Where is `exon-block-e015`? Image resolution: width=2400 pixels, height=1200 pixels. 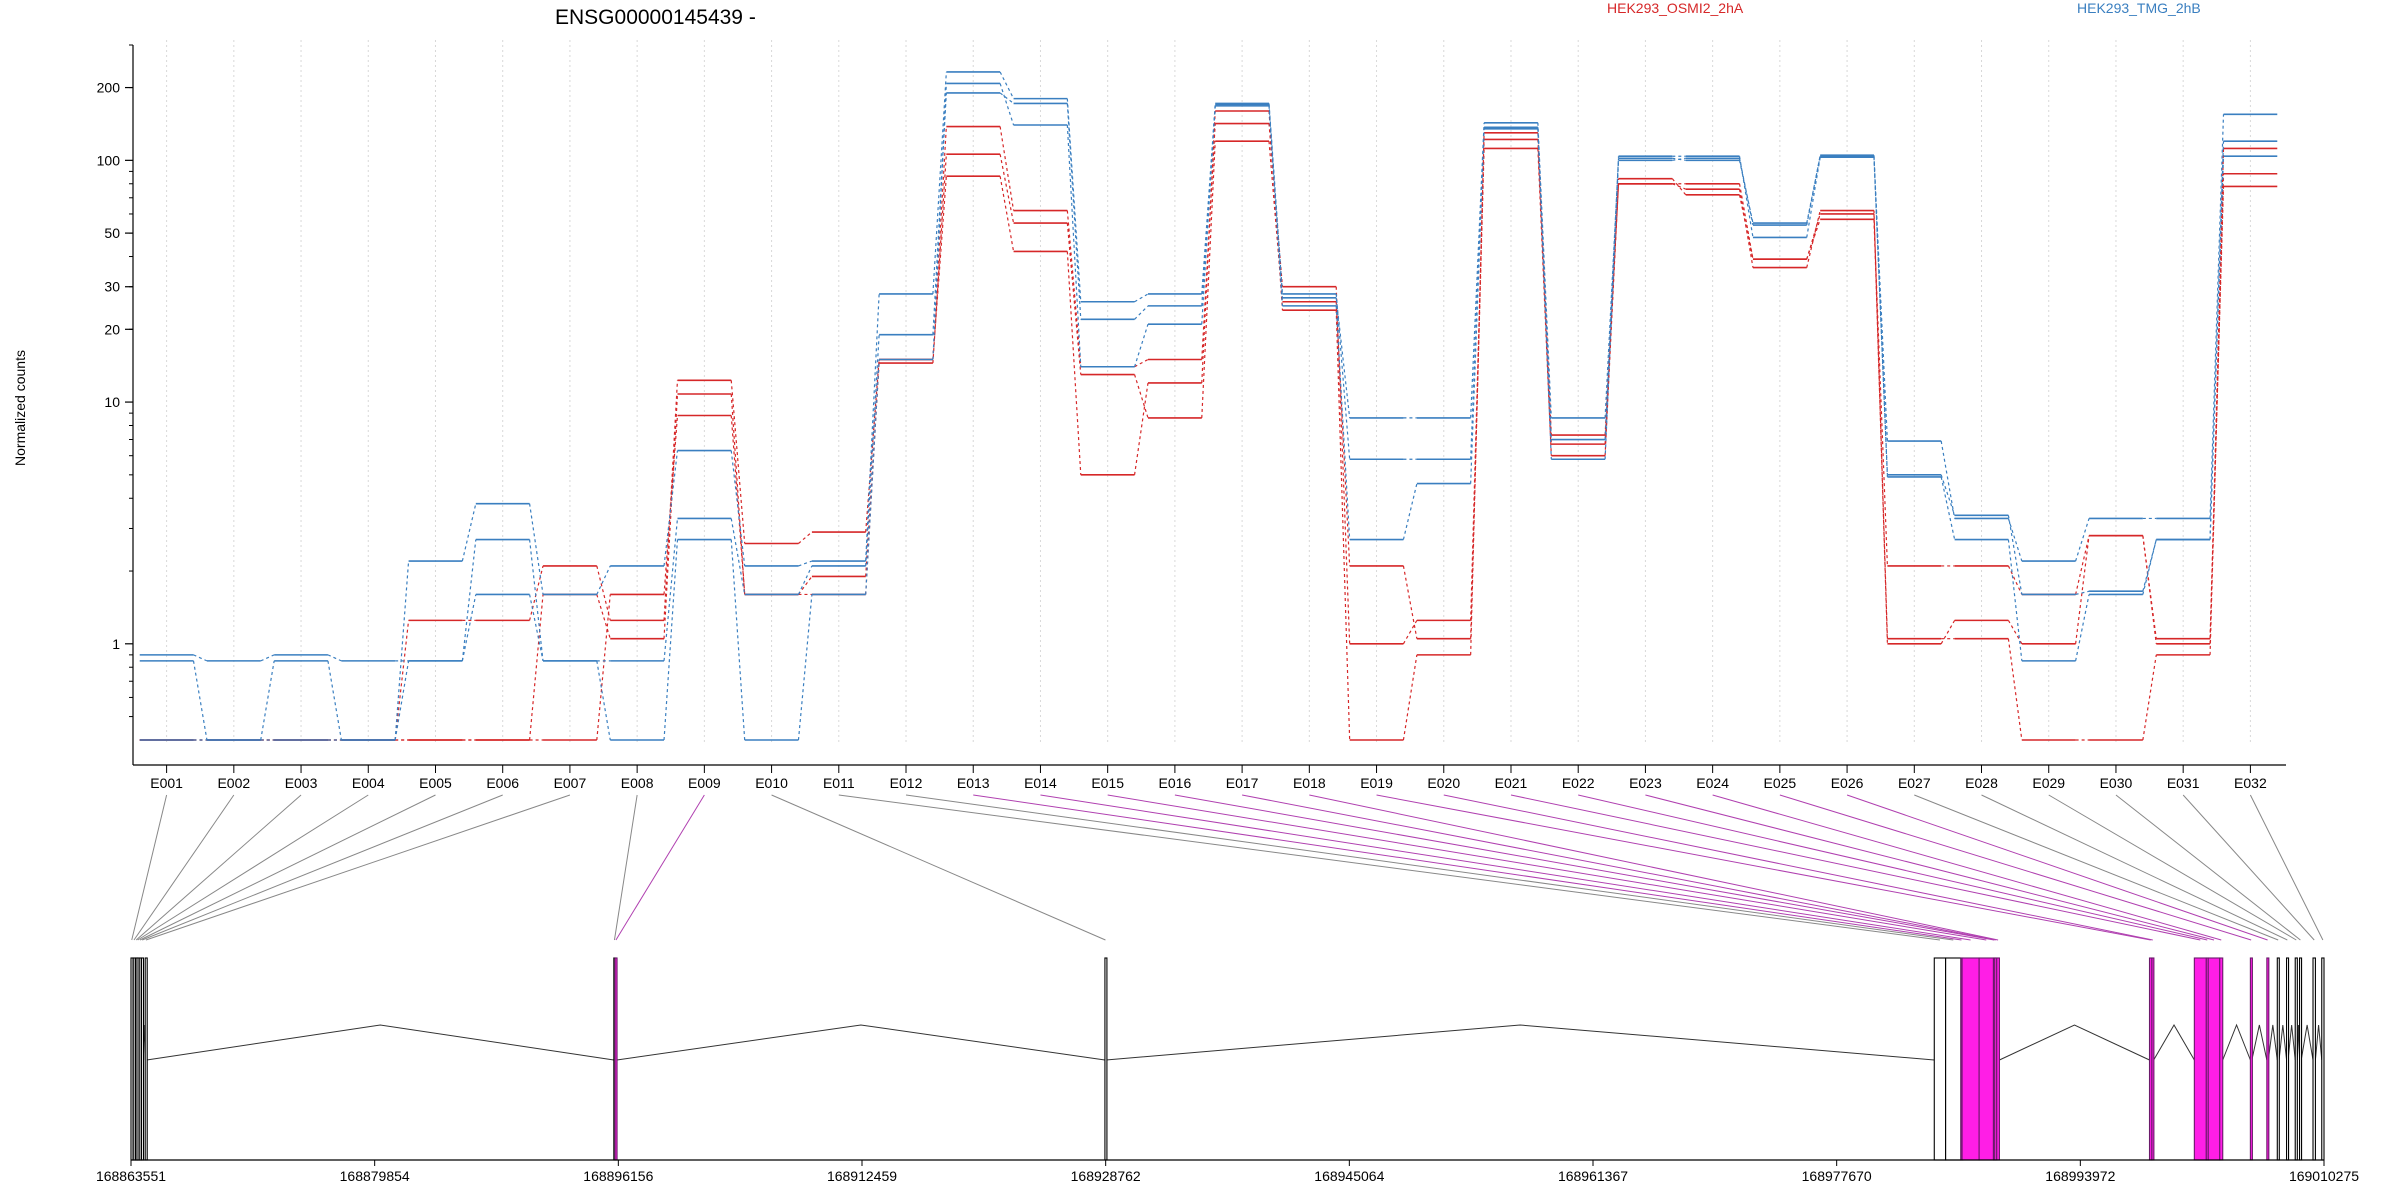 exon-block-e015 is located at coordinates (1986, 1059).